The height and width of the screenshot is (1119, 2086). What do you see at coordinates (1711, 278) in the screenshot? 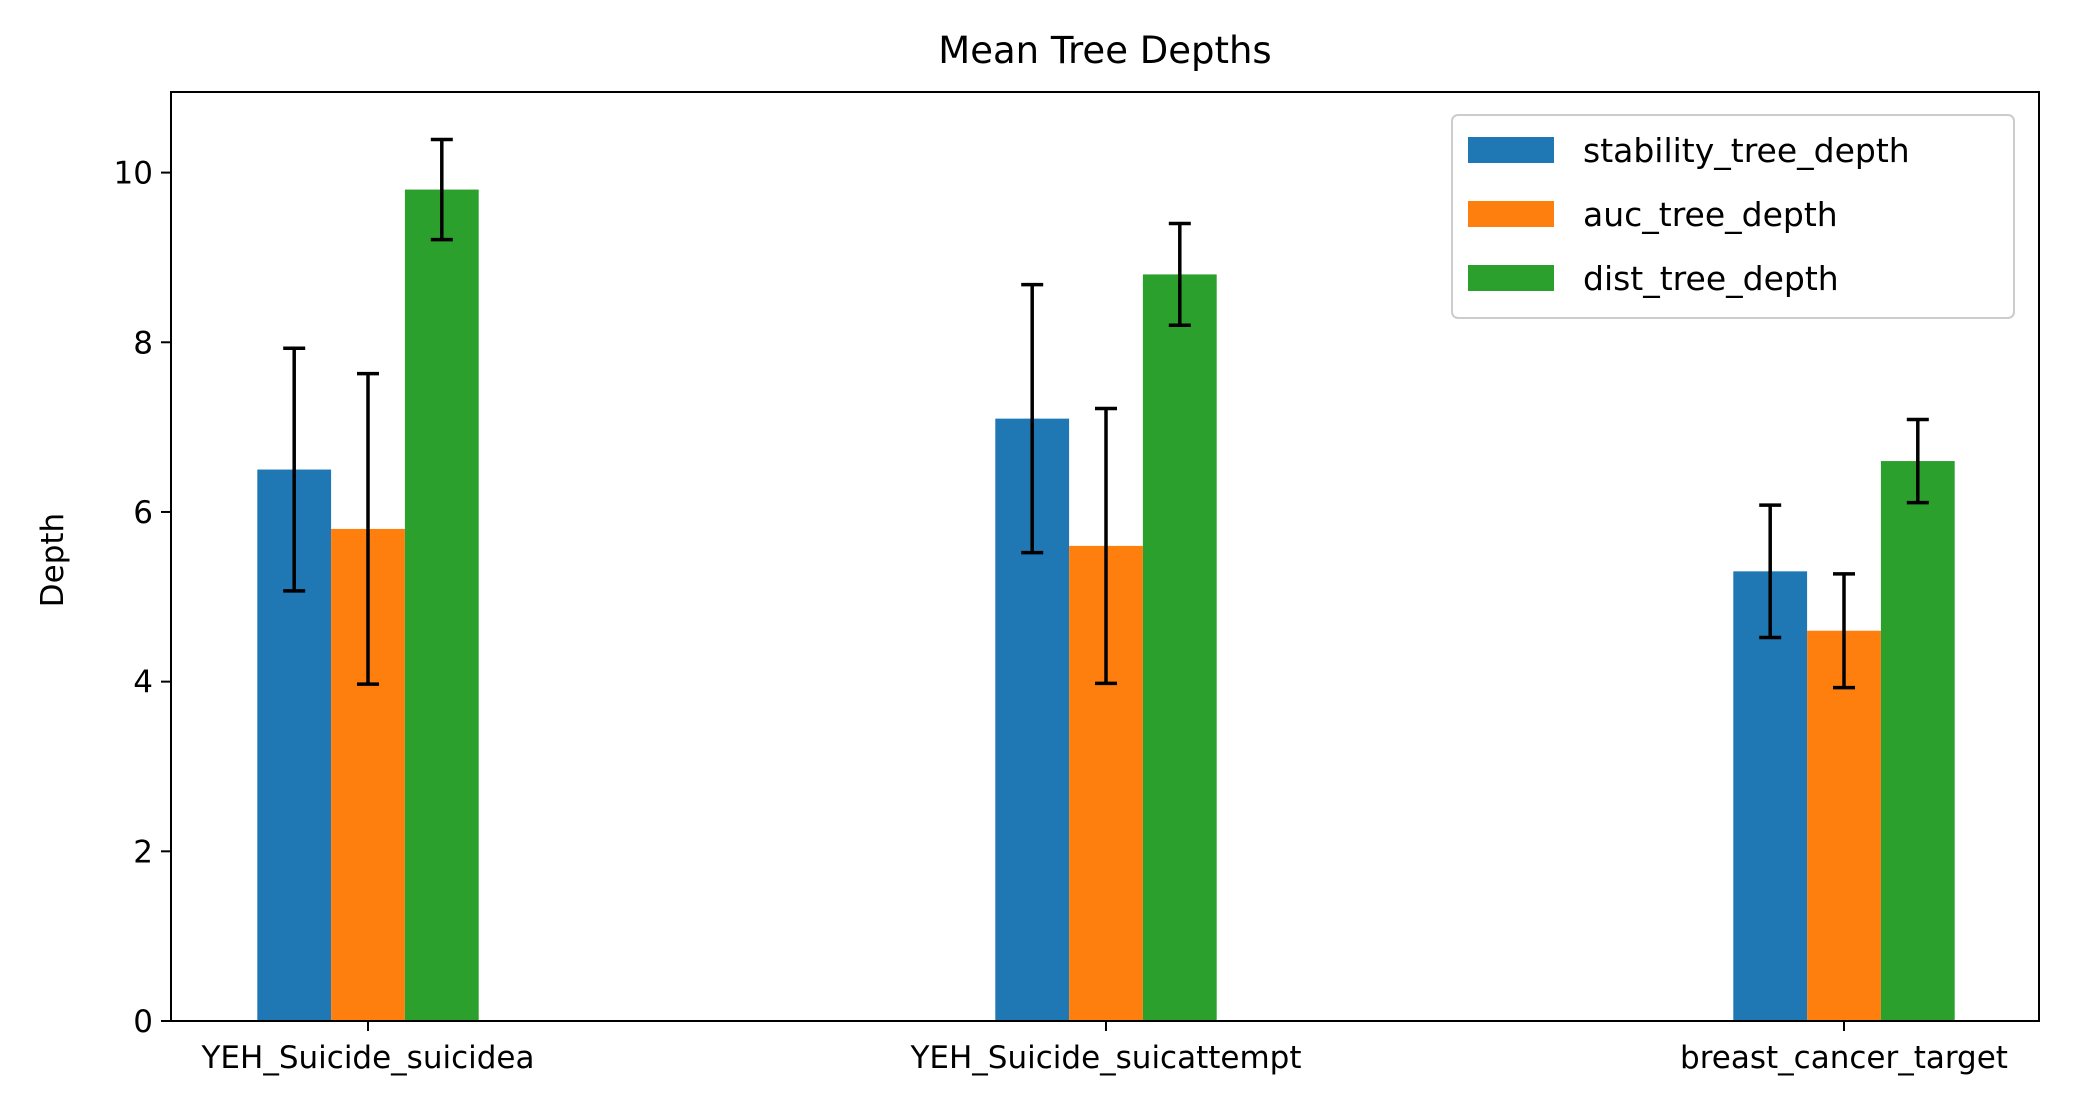
I see `legend-label-dist_tree_depth: dist_tree_depth` at bounding box center [1711, 278].